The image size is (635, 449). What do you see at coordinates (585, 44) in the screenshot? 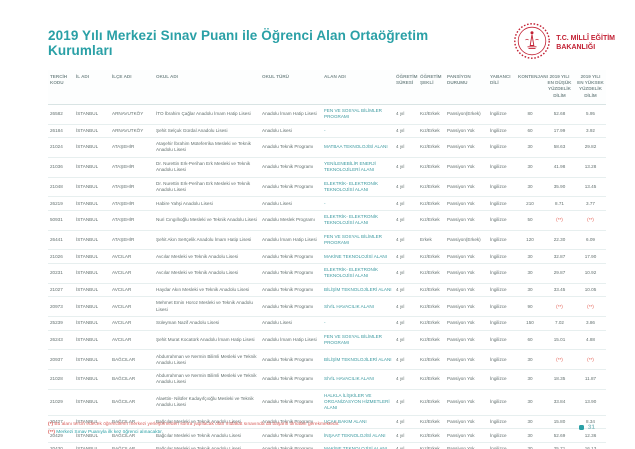
I see `ministry-name: T.C. MİLLÎ EĞİTİM BAKANLIĞI` at bounding box center [585, 44].